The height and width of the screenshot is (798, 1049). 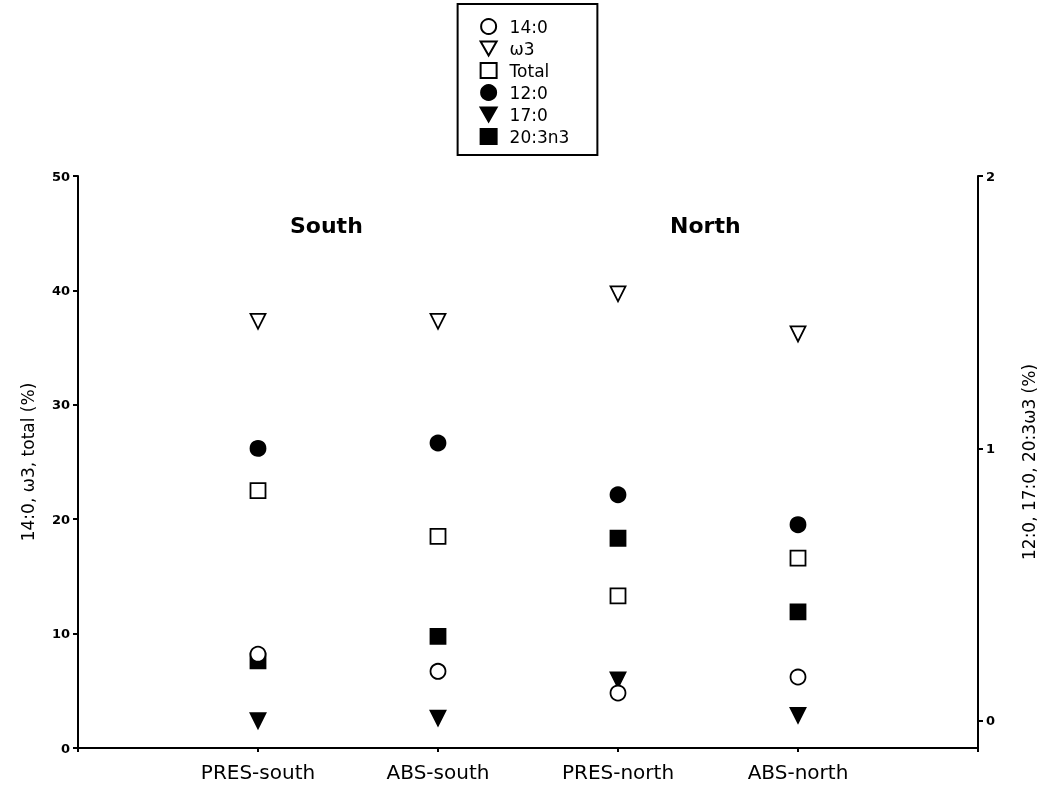 I want to click on y-tick-label: 0, so click(x=65, y=748).